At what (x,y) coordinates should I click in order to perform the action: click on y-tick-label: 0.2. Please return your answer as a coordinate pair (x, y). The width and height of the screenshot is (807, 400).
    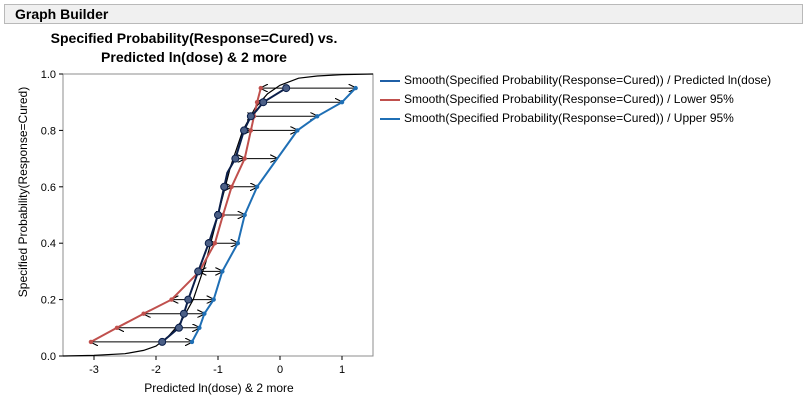
    Looking at the image, I should click on (48, 301).